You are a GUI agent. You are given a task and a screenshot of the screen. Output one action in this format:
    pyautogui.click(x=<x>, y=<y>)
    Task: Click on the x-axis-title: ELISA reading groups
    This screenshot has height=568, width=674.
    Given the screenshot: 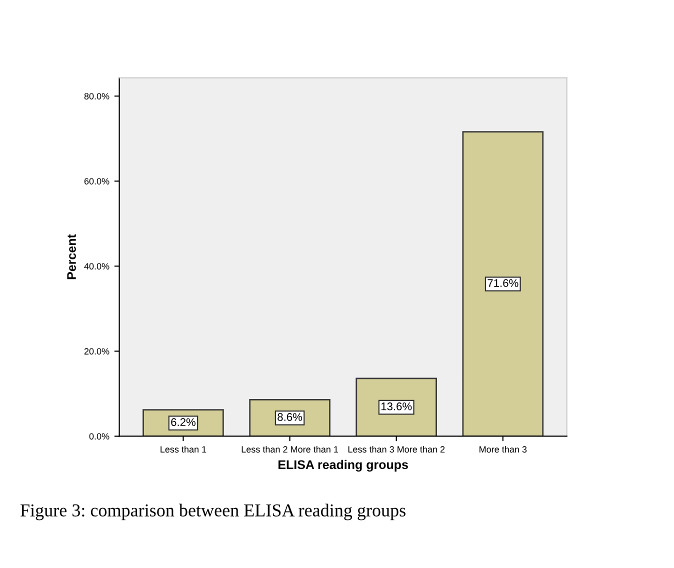 What is the action you would take?
    pyautogui.click(x=343, y=466)
    